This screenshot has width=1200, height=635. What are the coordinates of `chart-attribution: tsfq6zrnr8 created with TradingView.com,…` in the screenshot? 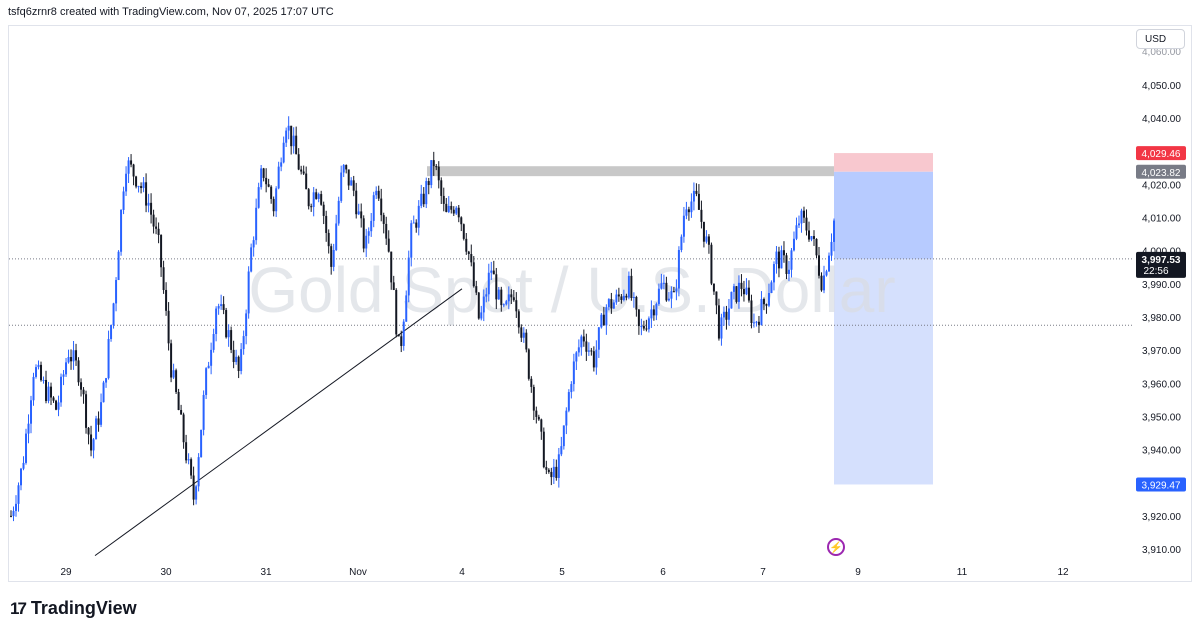 It's located at (171, 12).